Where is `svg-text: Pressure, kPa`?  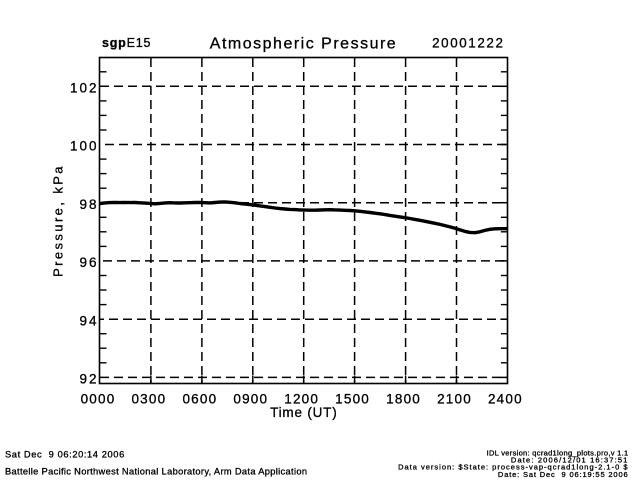 svg-text: Pressure, kPa is located at coordinates (58, 220).